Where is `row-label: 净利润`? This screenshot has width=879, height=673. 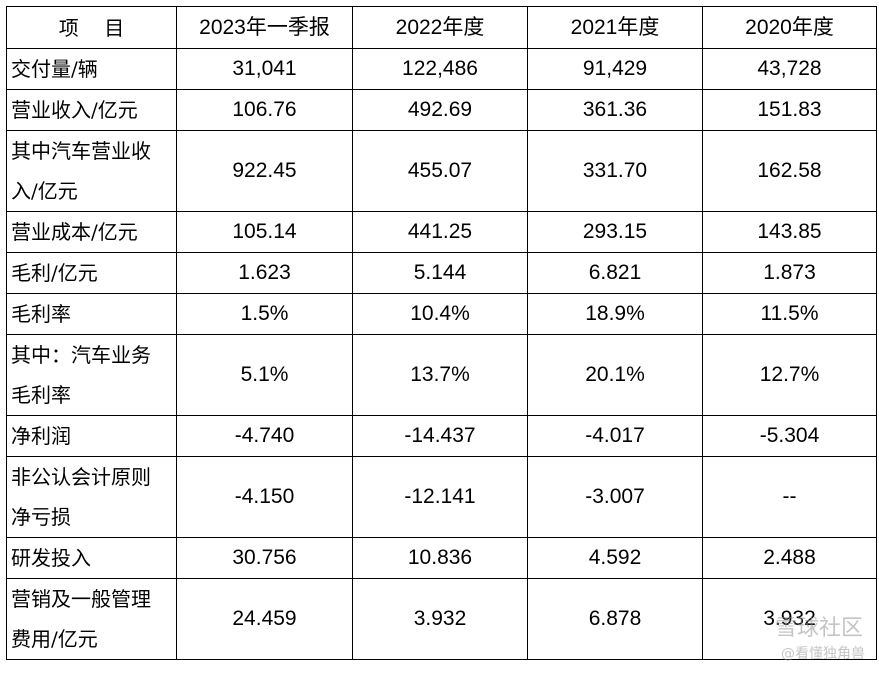
row-label: 净利润 is located at coordinates (91, 436).